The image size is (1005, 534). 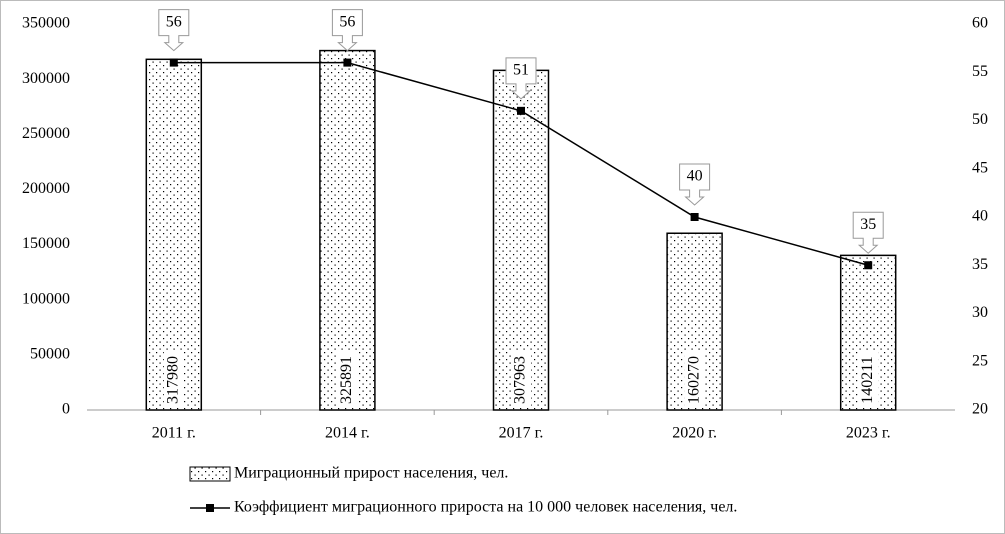 I want to click on y2-tick-label: 35, so click(x=980, y=264).